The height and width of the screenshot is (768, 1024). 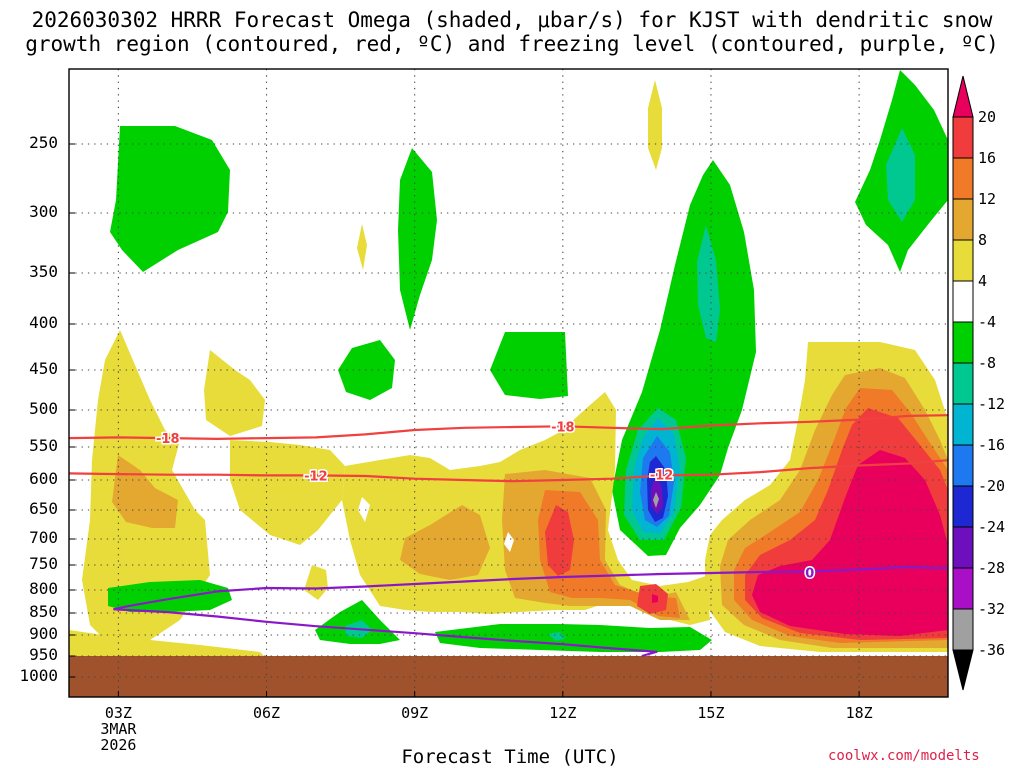 I want to click on x-tick-label-06Z: 06Z, so click(x=266, y=713).